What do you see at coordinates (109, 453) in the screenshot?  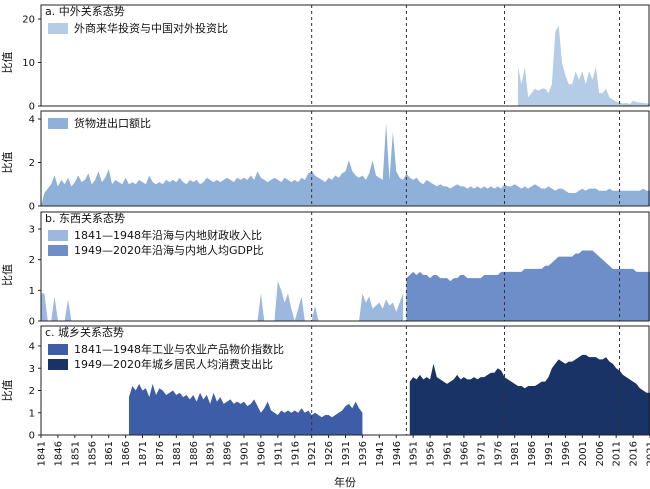 I see `x-tick-label: 1861` at bounding box center [109, 453].